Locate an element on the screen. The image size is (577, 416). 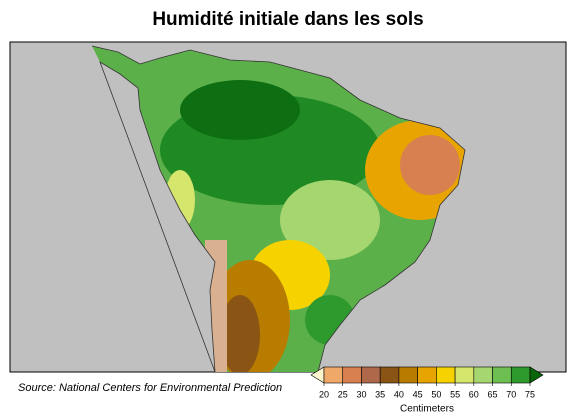
colorbar-tick-label: 70 is located at coordinates (511, 394).